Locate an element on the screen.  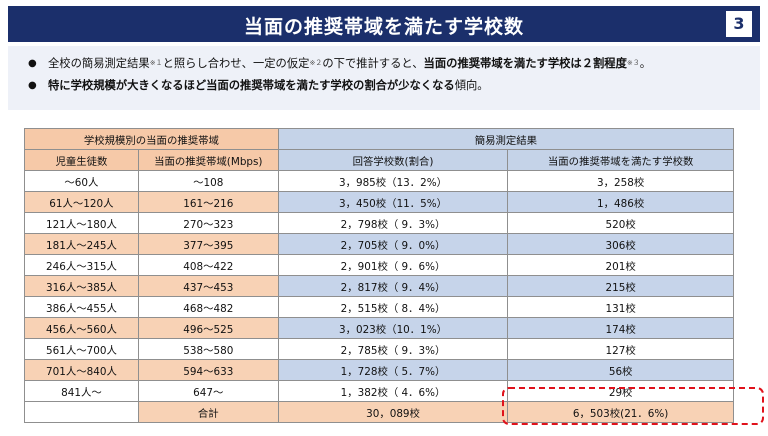
footnote-mark: ※１ is located at coordinates (156, 63).